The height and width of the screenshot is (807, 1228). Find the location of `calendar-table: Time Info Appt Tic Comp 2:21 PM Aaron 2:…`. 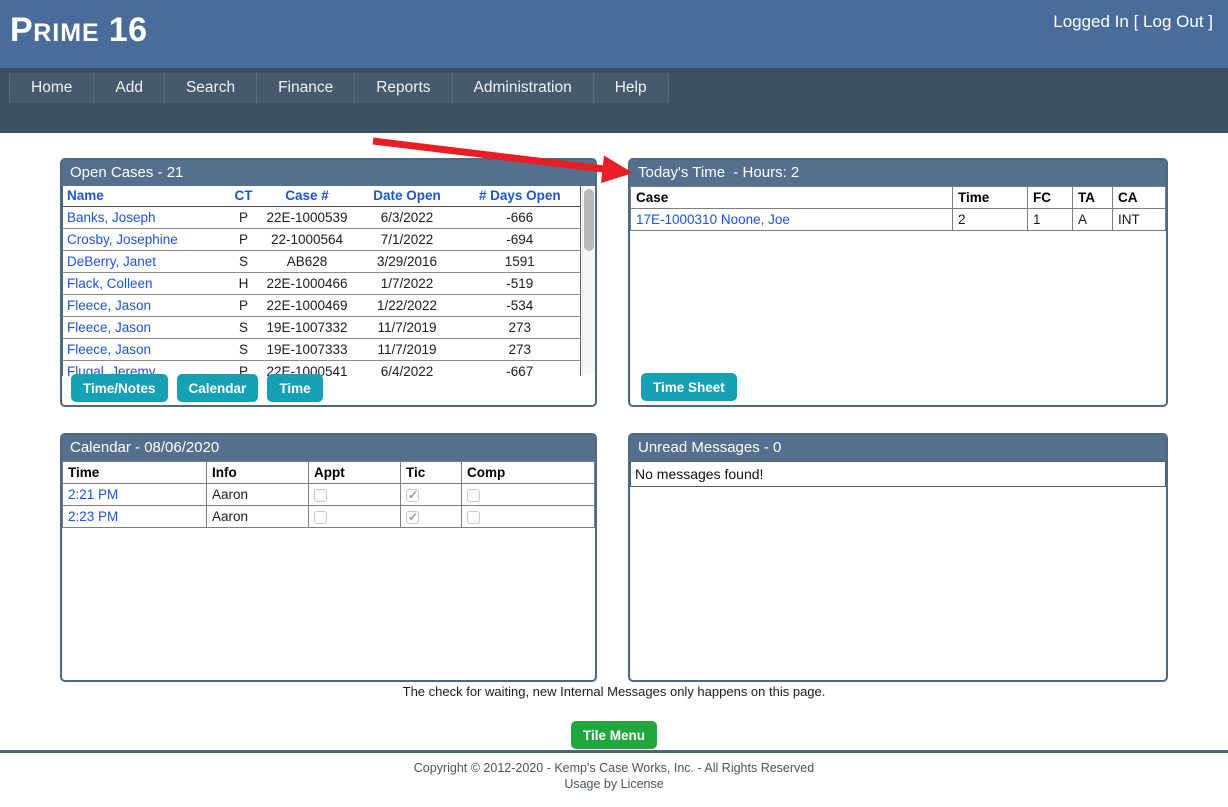

calendar-table: Time Info Appt Tic Comp 2:21 PM Aaron 2:… is located at coordinates (328, 494).